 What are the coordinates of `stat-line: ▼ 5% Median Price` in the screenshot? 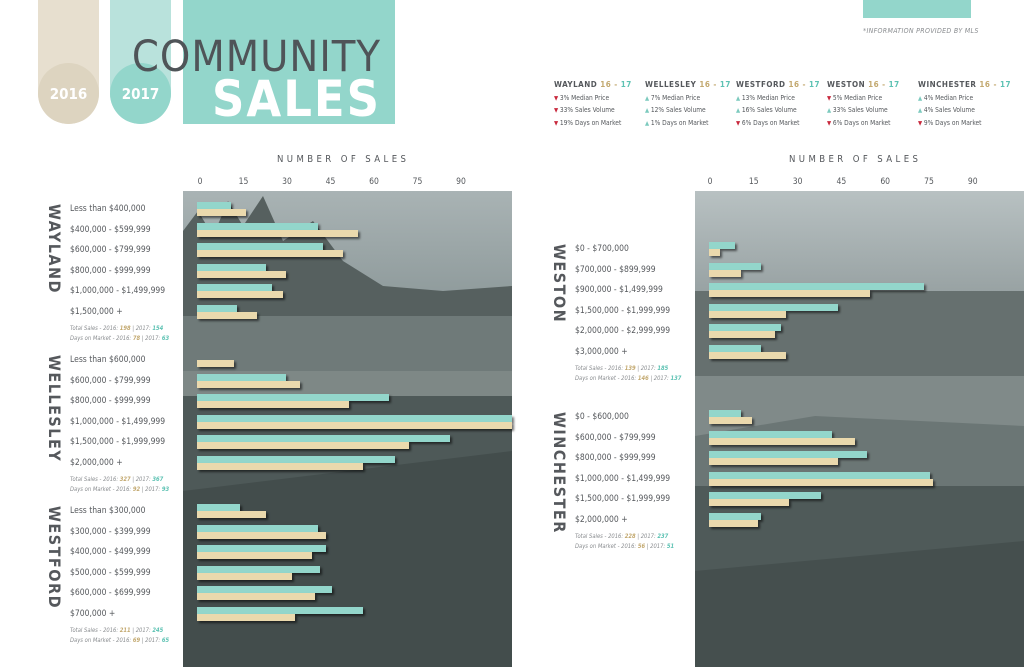 It's located at (873, 98).